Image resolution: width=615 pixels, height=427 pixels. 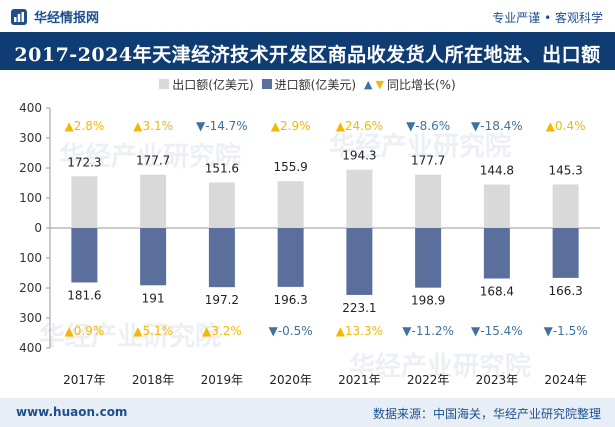 What do you see at coordinates (565, 380) in the screenshot?
I see `x-category-label: 2024年` at bounding box center [565, 380].